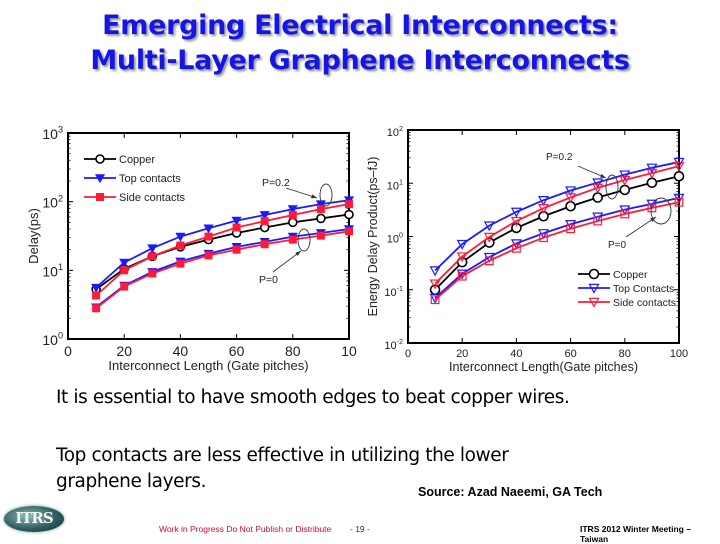 This screenshot has width=720, height=544. I want to click on series-top-contacts-p-0-2-, so click(223, 244).